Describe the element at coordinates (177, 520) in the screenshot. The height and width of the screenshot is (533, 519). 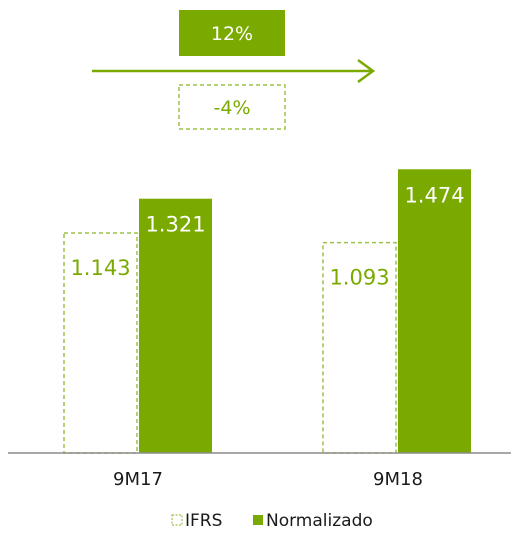
I see `legend-ifrs-swatch` at that location.